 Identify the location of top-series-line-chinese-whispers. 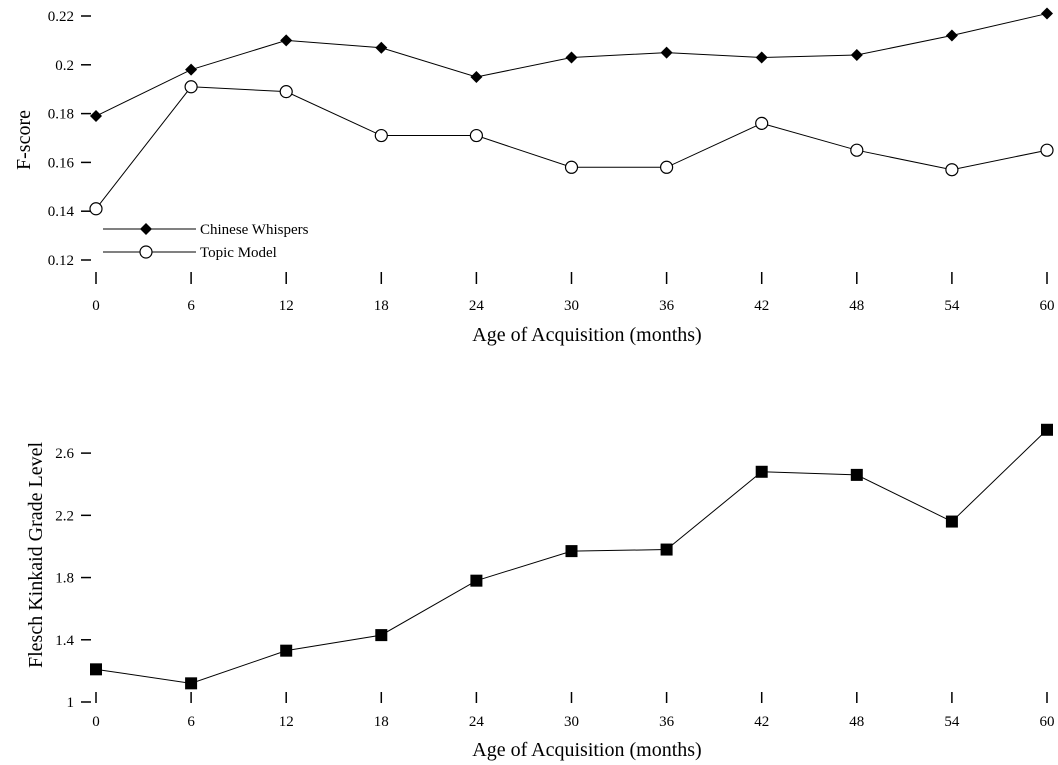
(571, 65).